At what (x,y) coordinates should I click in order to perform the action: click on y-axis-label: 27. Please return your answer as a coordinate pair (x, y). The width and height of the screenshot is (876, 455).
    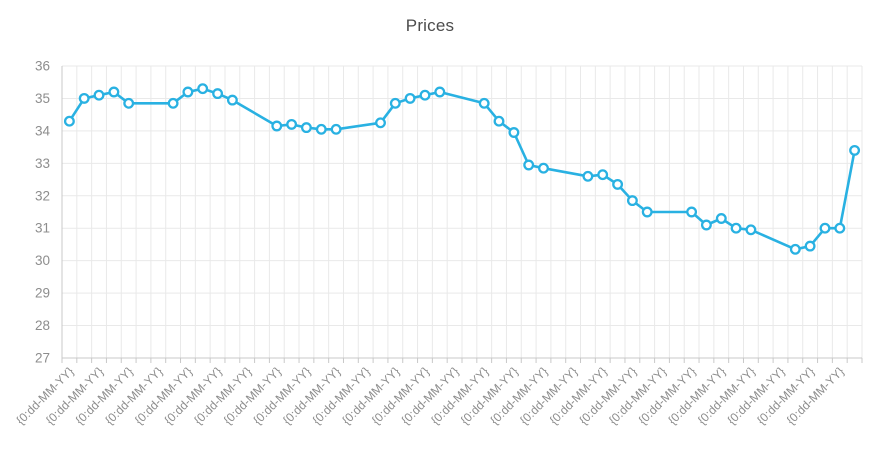
    Looking at the image, I should click on (42, 358).